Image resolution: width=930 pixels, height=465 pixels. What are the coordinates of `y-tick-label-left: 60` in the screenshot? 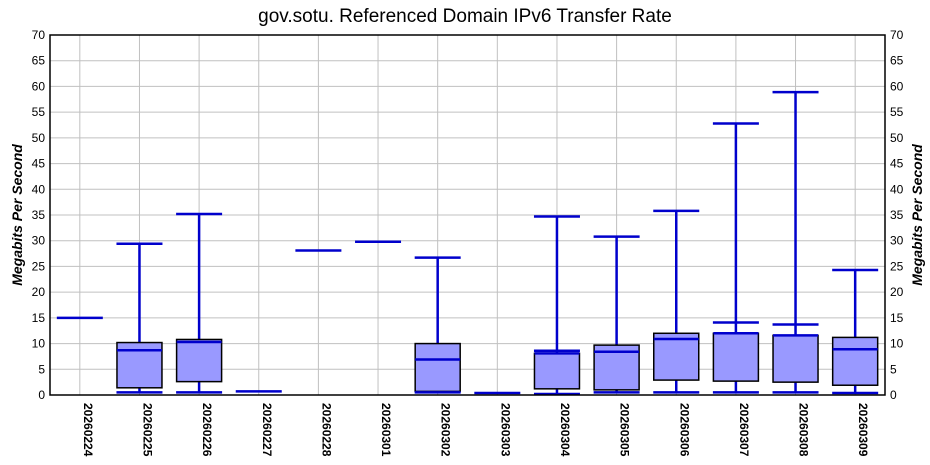 It's located at (39, 86).